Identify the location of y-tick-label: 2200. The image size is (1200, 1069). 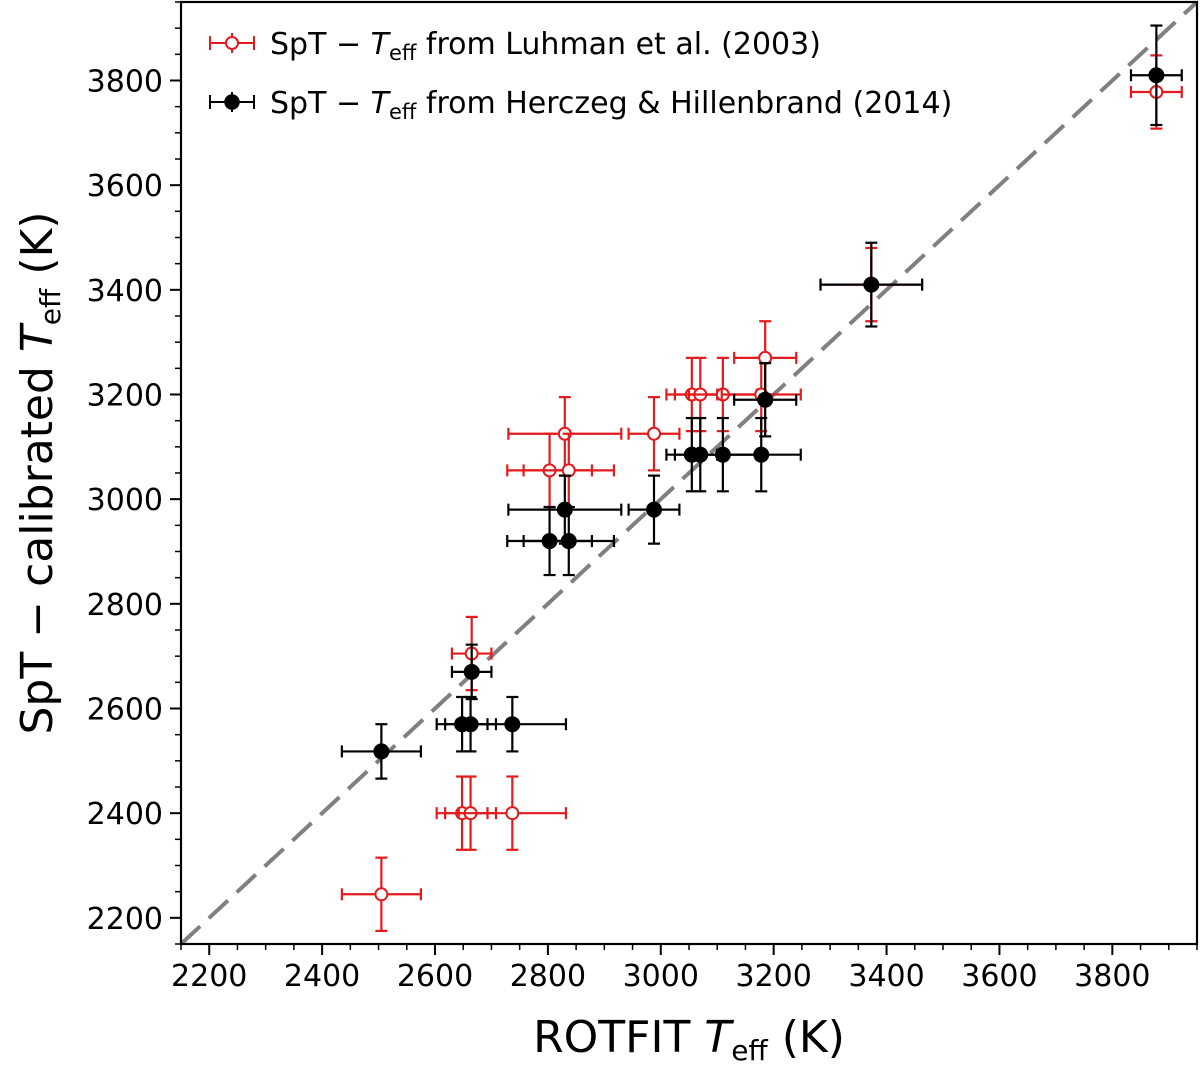
(125, 919).